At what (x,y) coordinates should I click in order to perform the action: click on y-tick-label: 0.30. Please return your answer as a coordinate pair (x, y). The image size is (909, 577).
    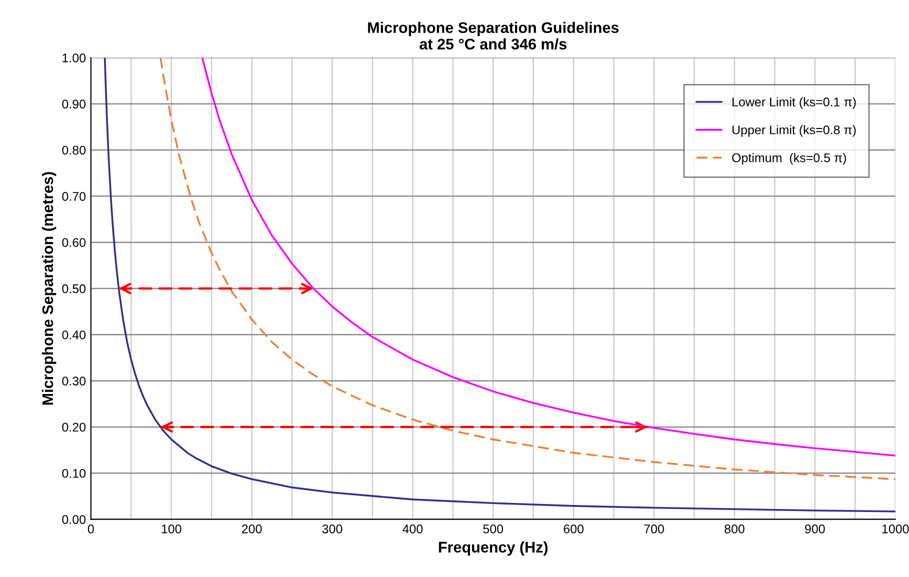
    Looking at the image, I should click on (74, 381).